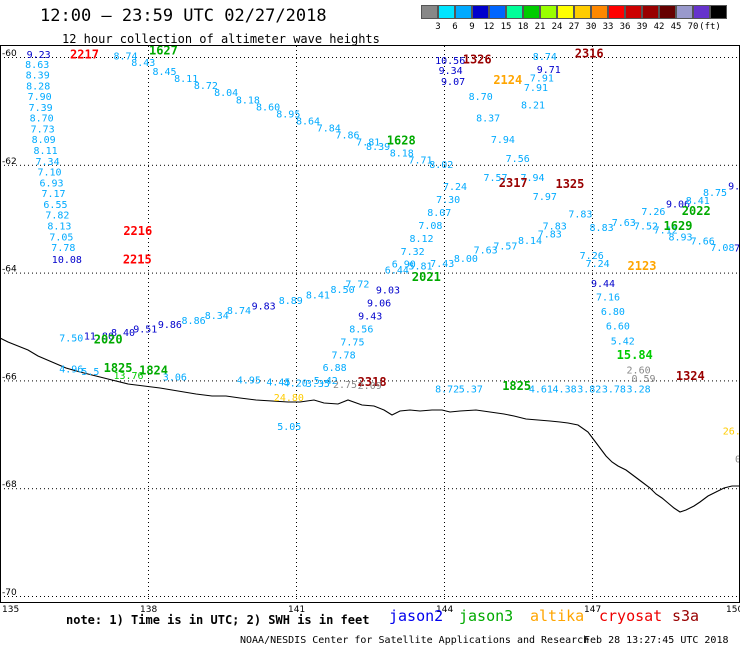 The image size is (740, 650). What do you see at coordinates (194, 321) in the screenshot?
I see `wave-height-label: 8.86` at bounding box center [194, 321].